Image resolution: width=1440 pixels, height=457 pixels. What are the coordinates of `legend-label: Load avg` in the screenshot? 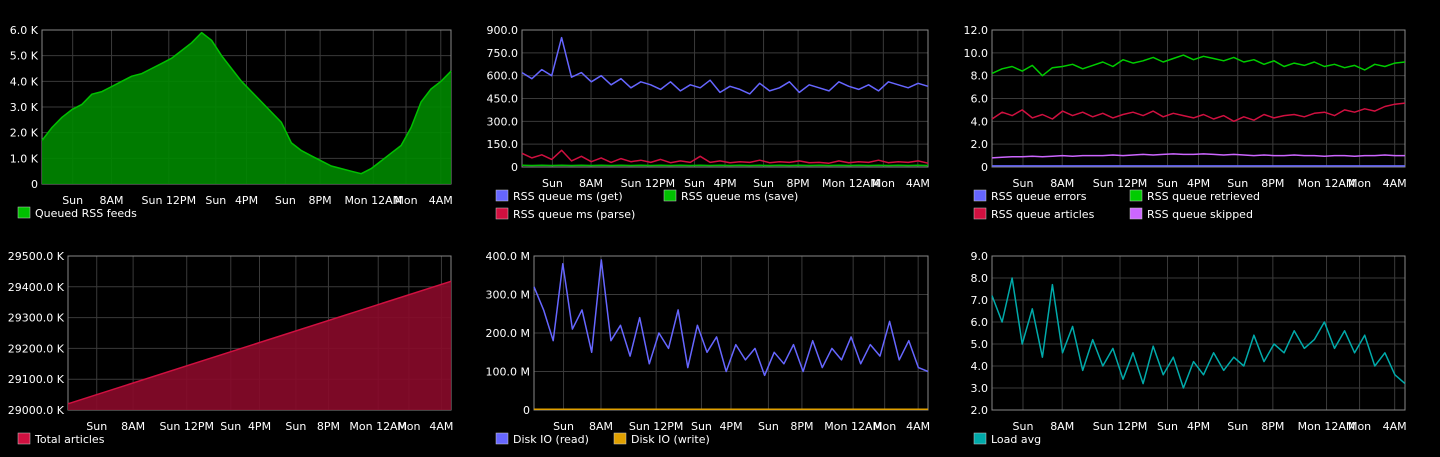 It's located at (1016, 439).